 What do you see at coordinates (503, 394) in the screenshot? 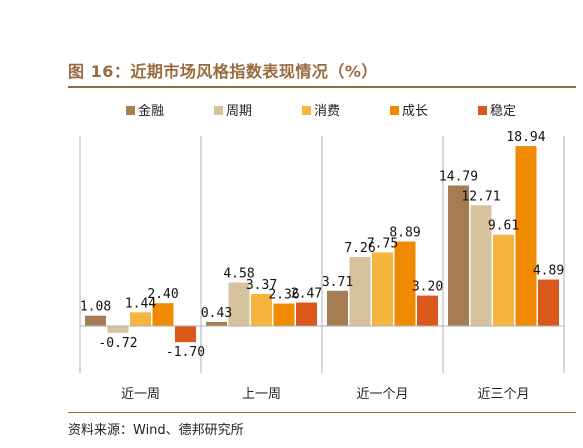
I see `category-label-4: 近三个月` at bounding box center [503, 394].